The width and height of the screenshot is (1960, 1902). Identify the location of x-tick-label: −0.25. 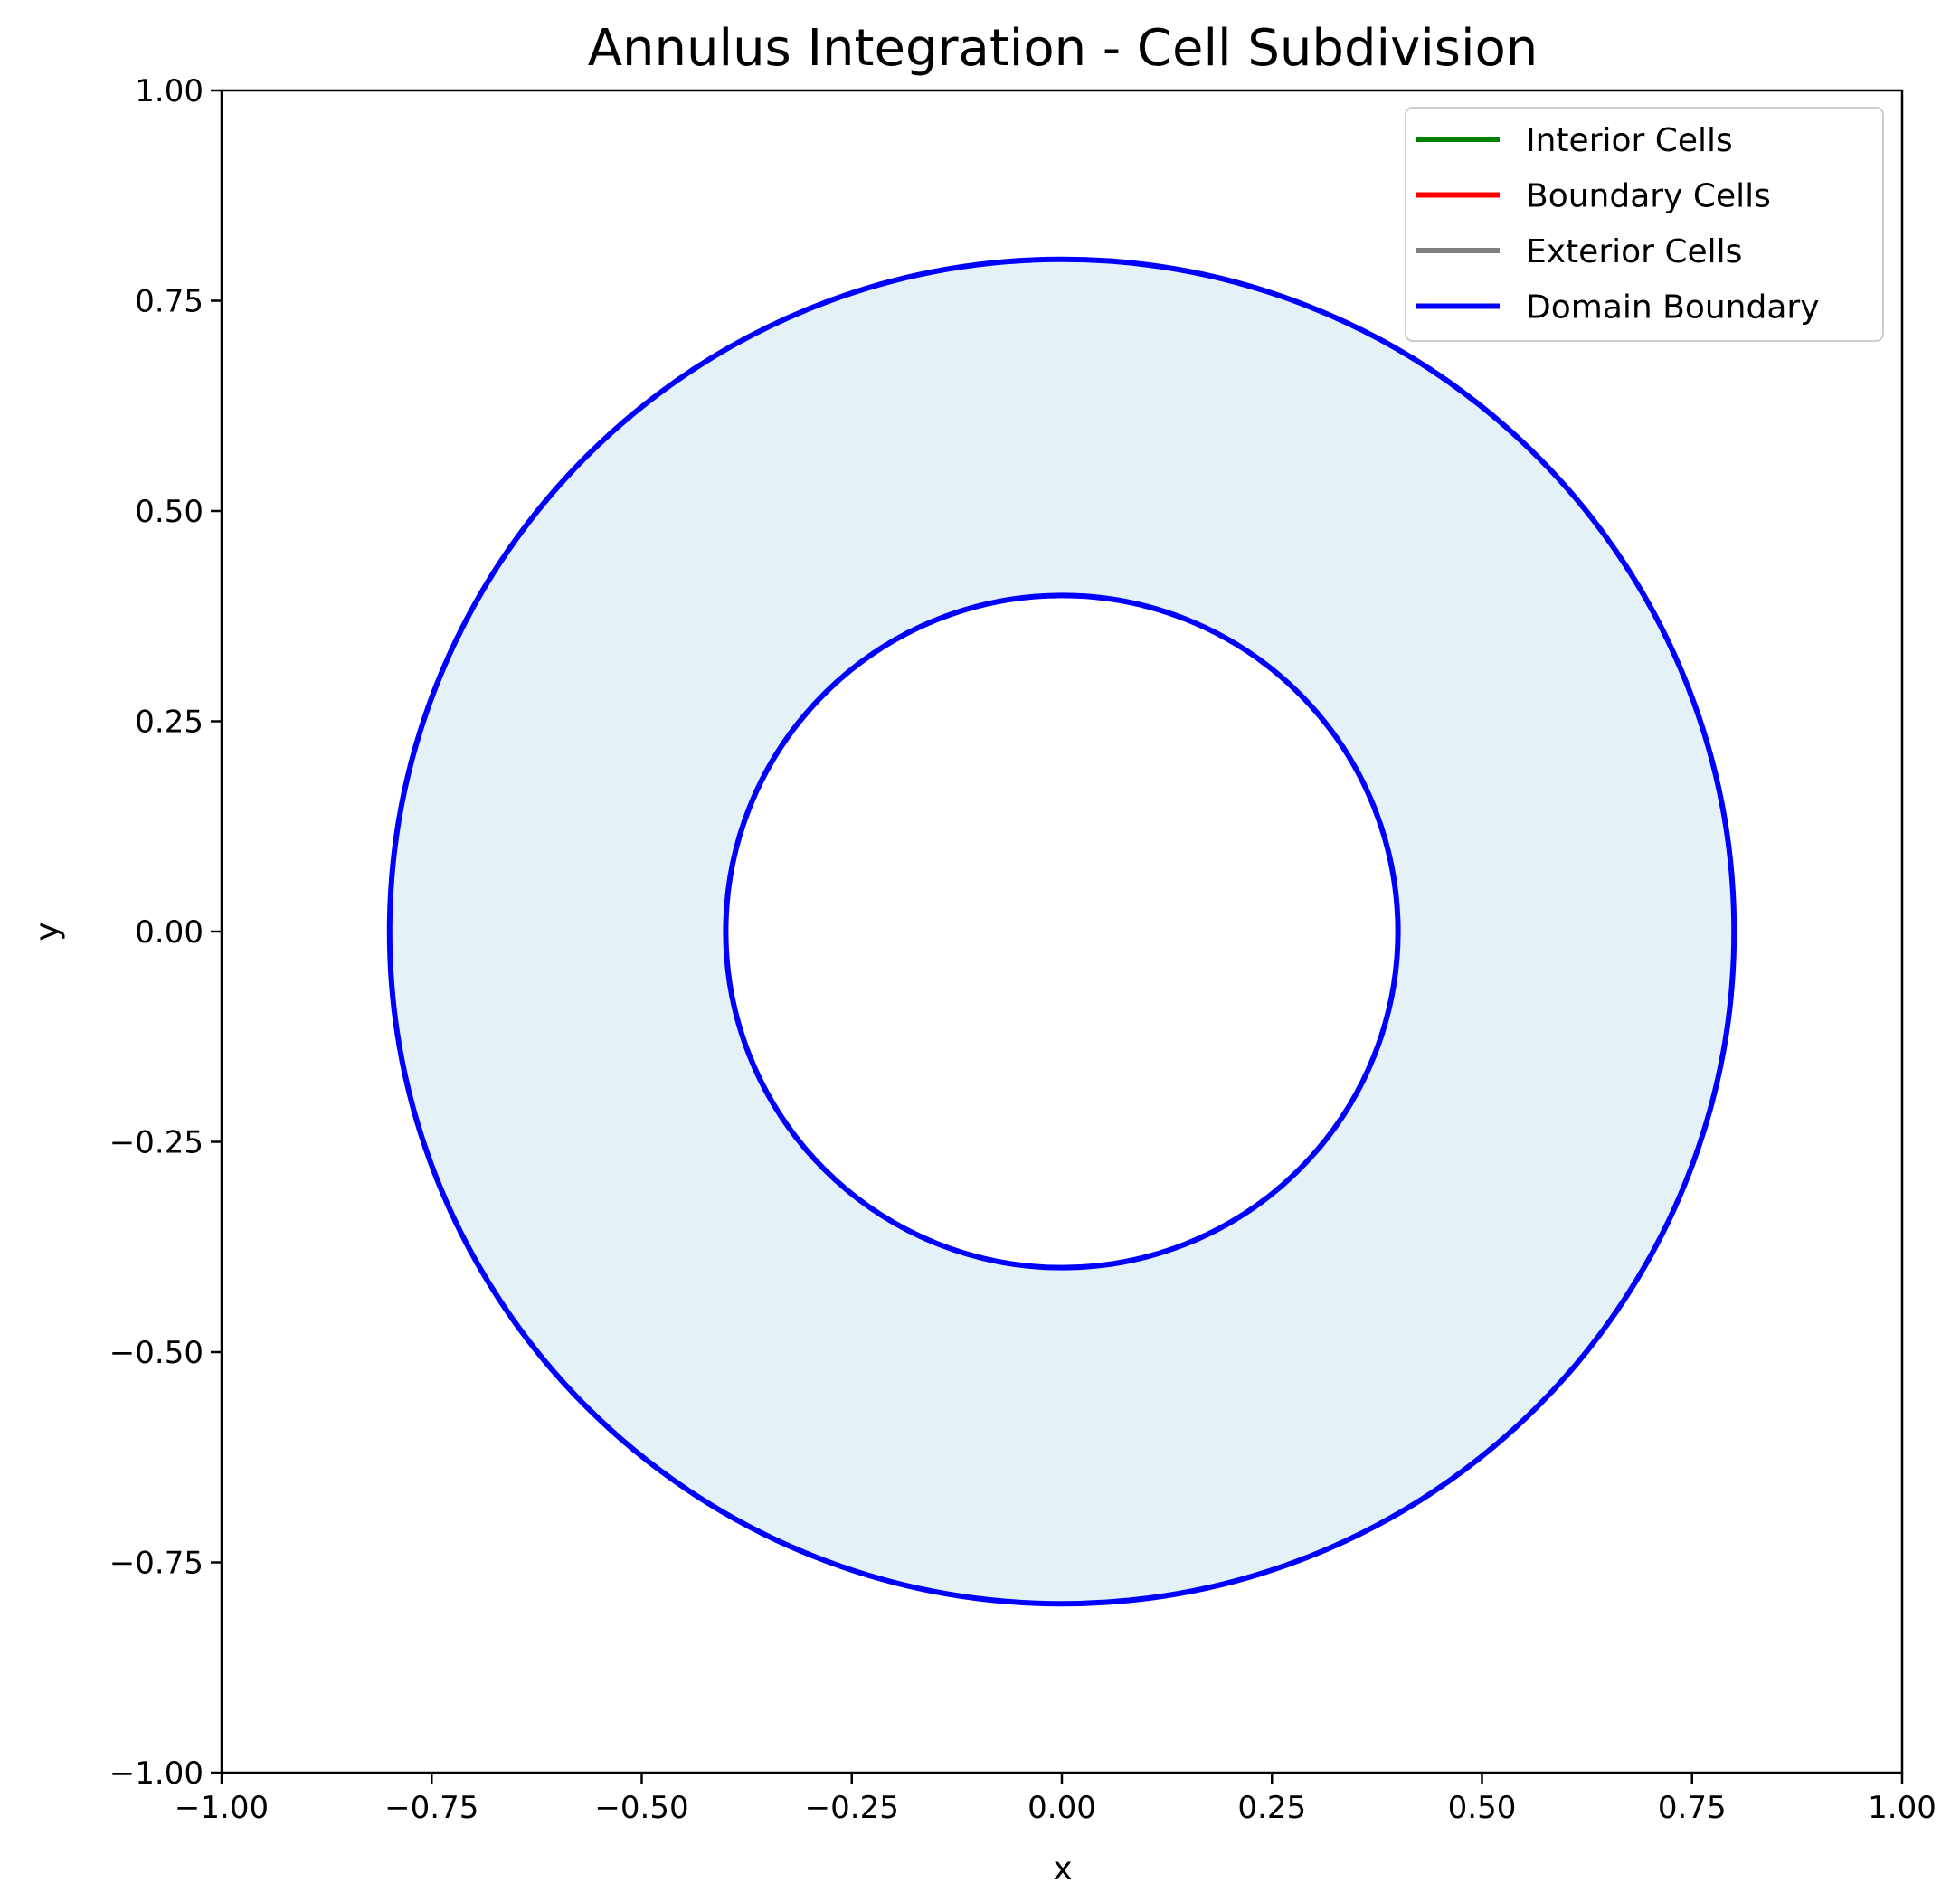
(852, 1808).